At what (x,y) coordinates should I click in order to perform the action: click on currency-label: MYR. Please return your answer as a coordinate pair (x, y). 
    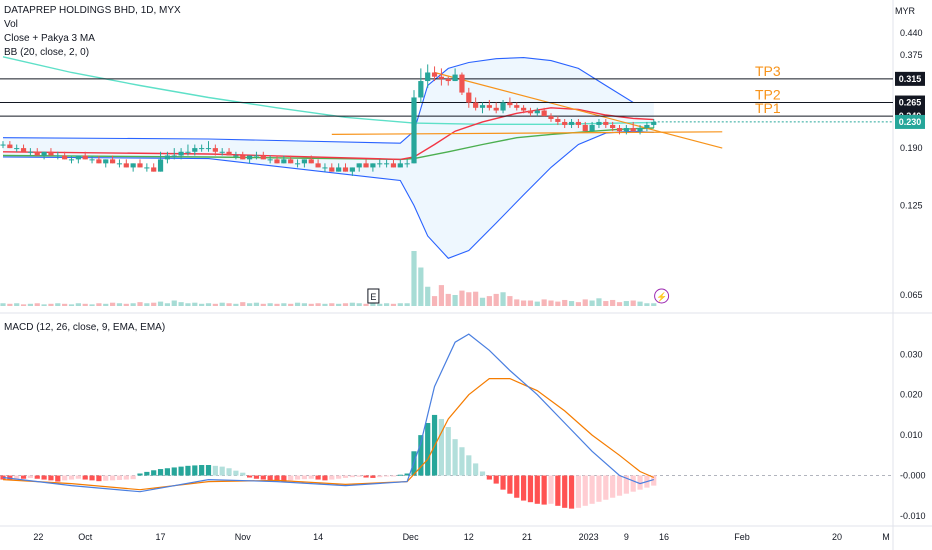
    Looking at the image, I should click on (905, 11).